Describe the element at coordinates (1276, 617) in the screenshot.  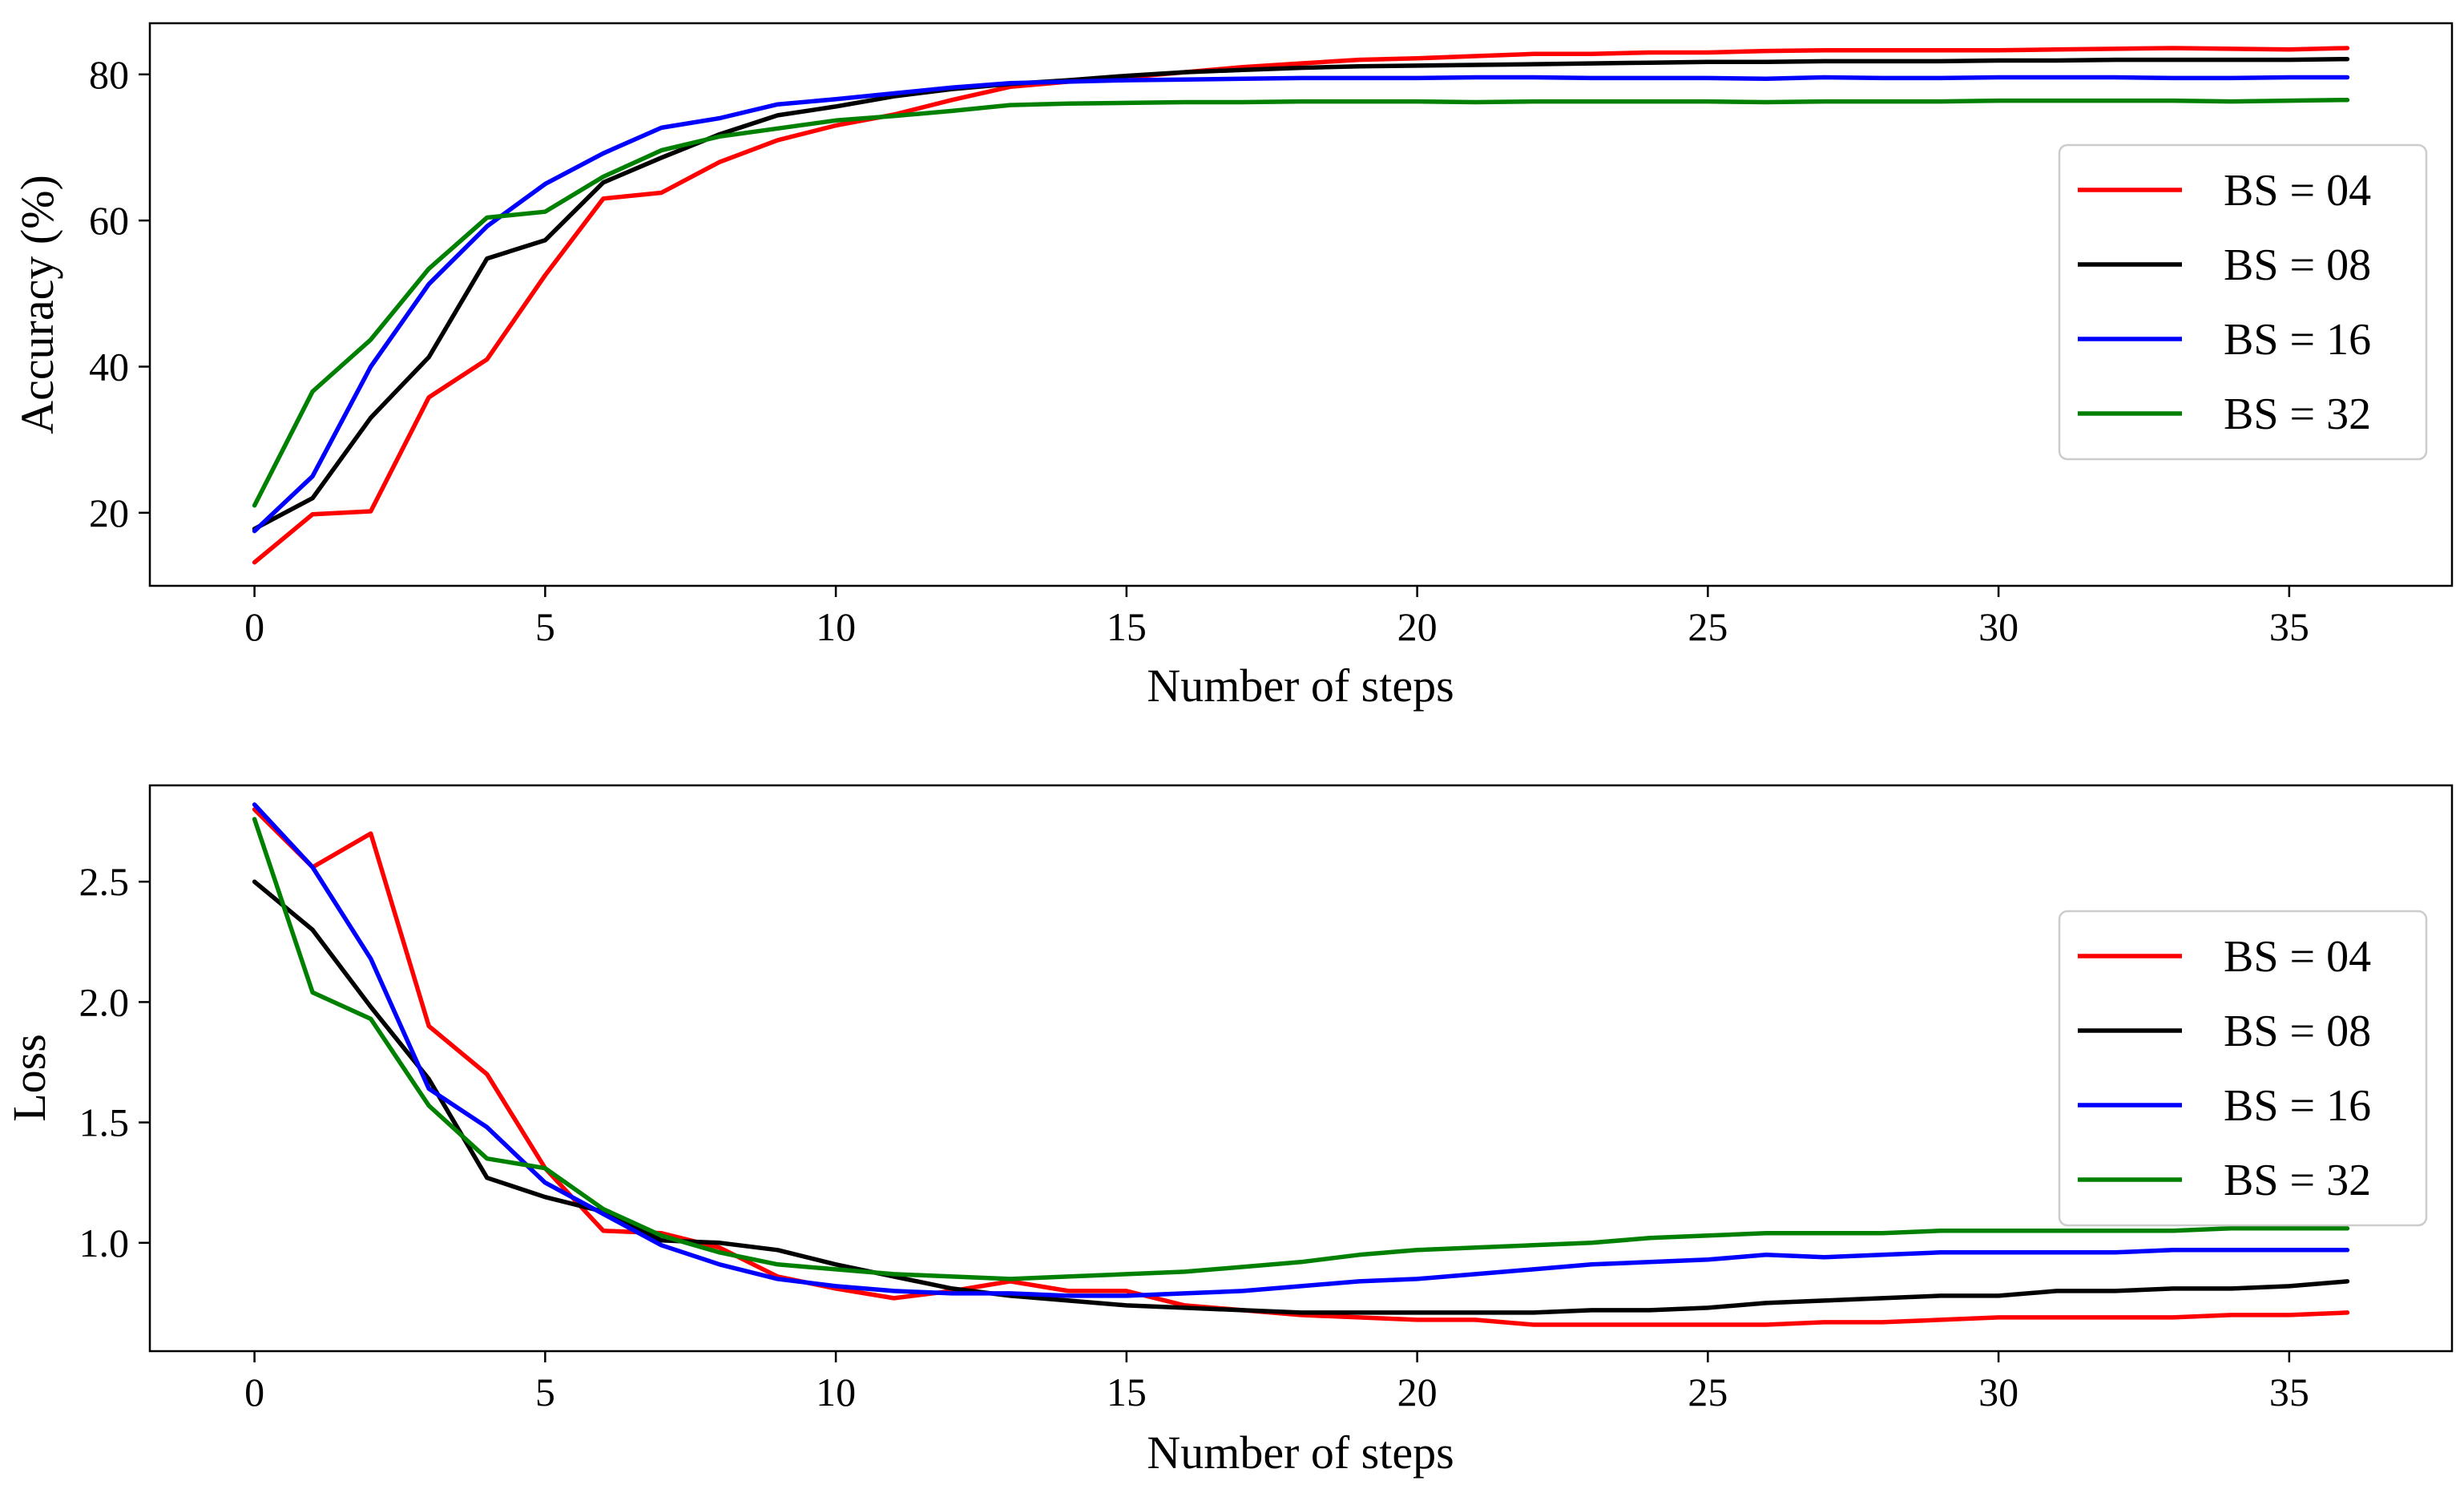
I see `accuracy-x-ticks: 0 5 10 15 20 25 30 35` at that location.